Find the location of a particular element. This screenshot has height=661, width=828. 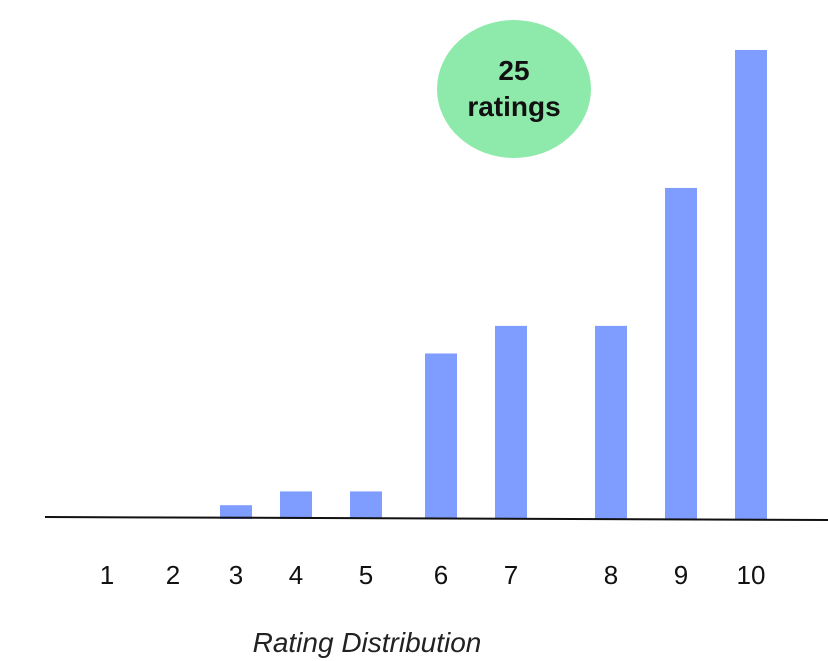

tick-label-4: 4 is located at coordinates (296, 575).